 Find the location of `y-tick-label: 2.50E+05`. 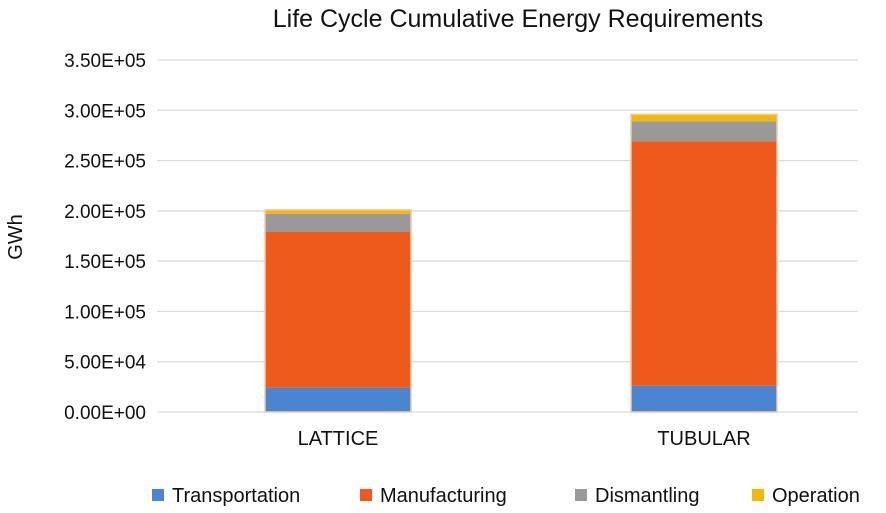

y-tick-label: 2.50E+05 is located at coordinates (105, 162).